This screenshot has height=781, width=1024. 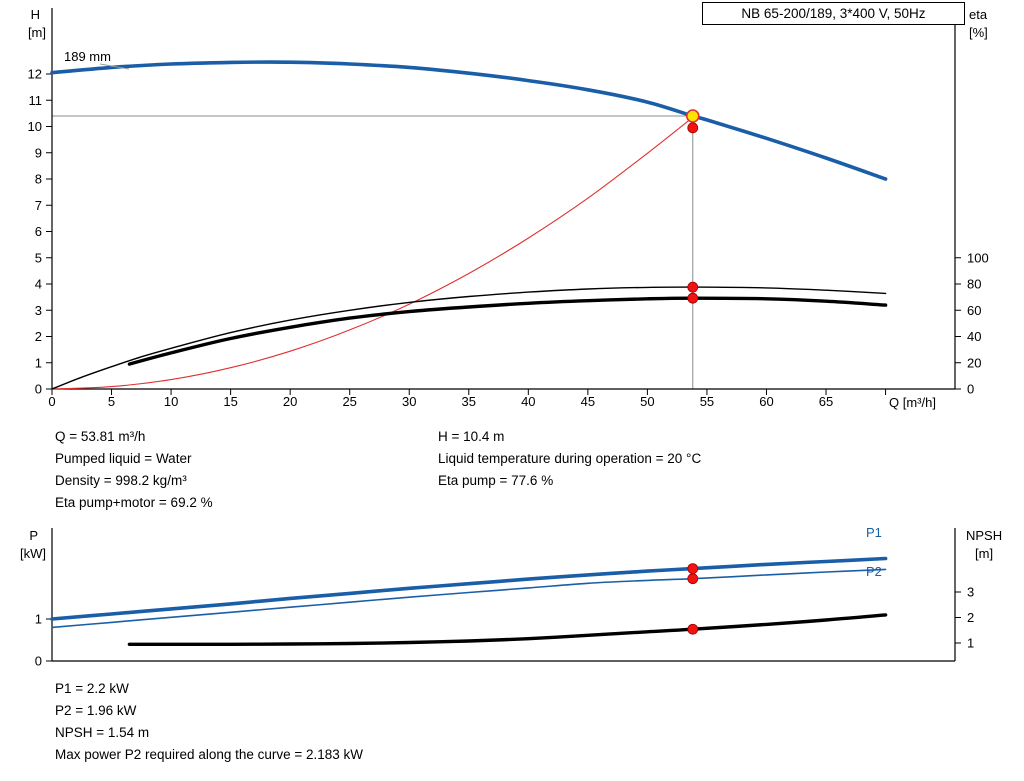 I want to click on eta-axis-unit: [%], so click(x=978, y=32).